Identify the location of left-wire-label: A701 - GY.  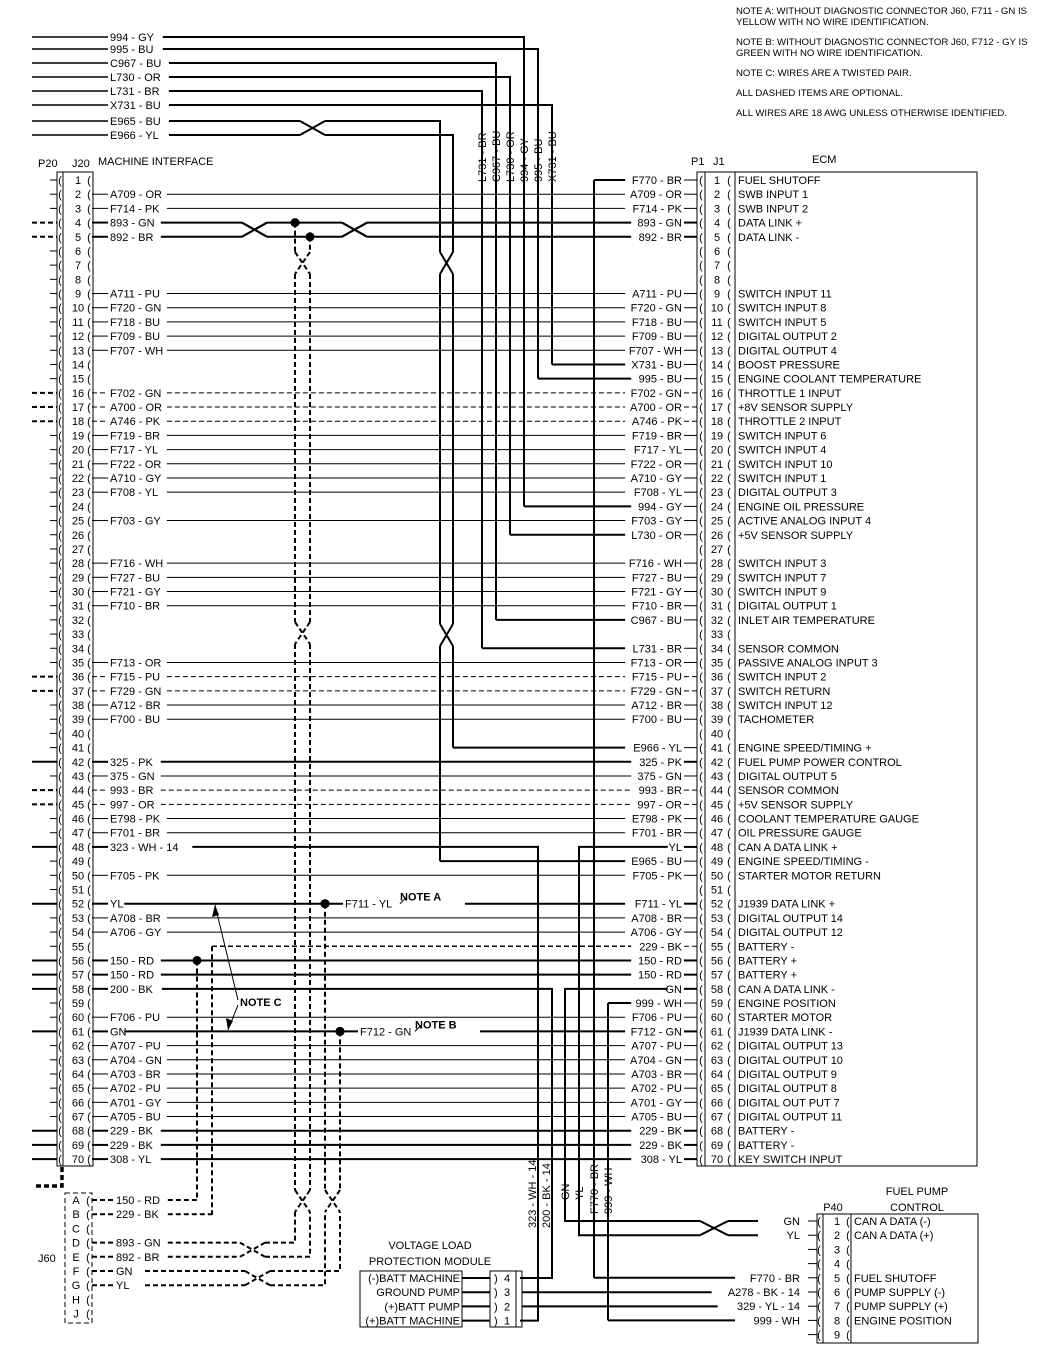
(136, 1103).